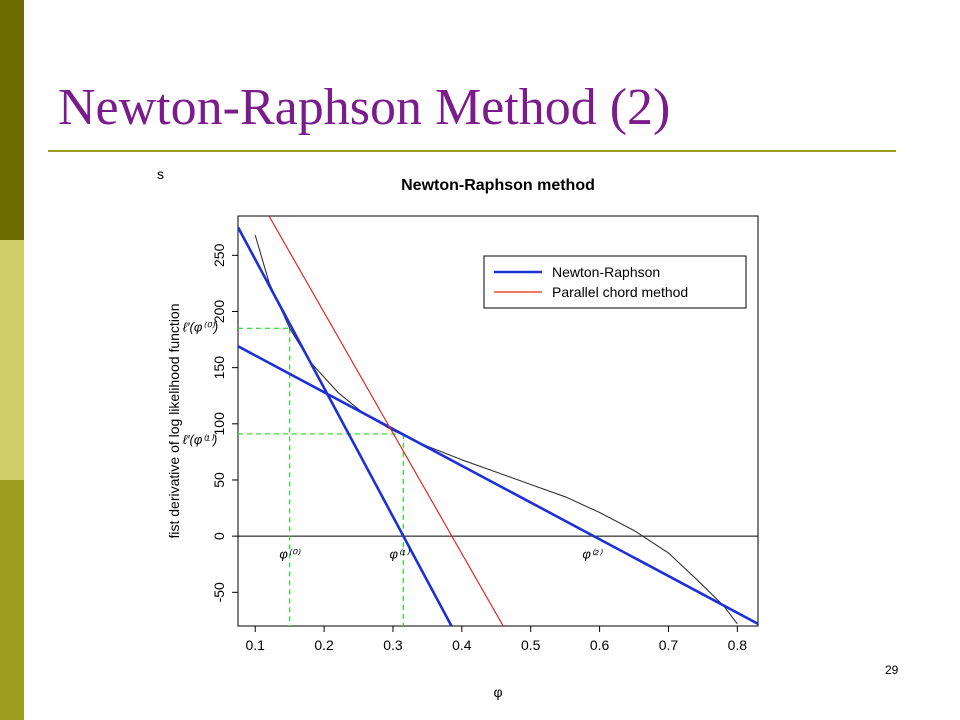 Image resolution: width=960 pixels, height=720 pixels. I want to click on y-tick-label-3: 100, so click(219, 424).